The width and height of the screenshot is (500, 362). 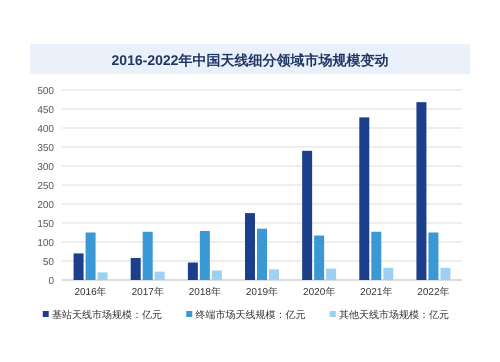 I want to click on chart-title: 2016-2022年中国天线细分领域市场规模变动, so click(x=250, y=60).